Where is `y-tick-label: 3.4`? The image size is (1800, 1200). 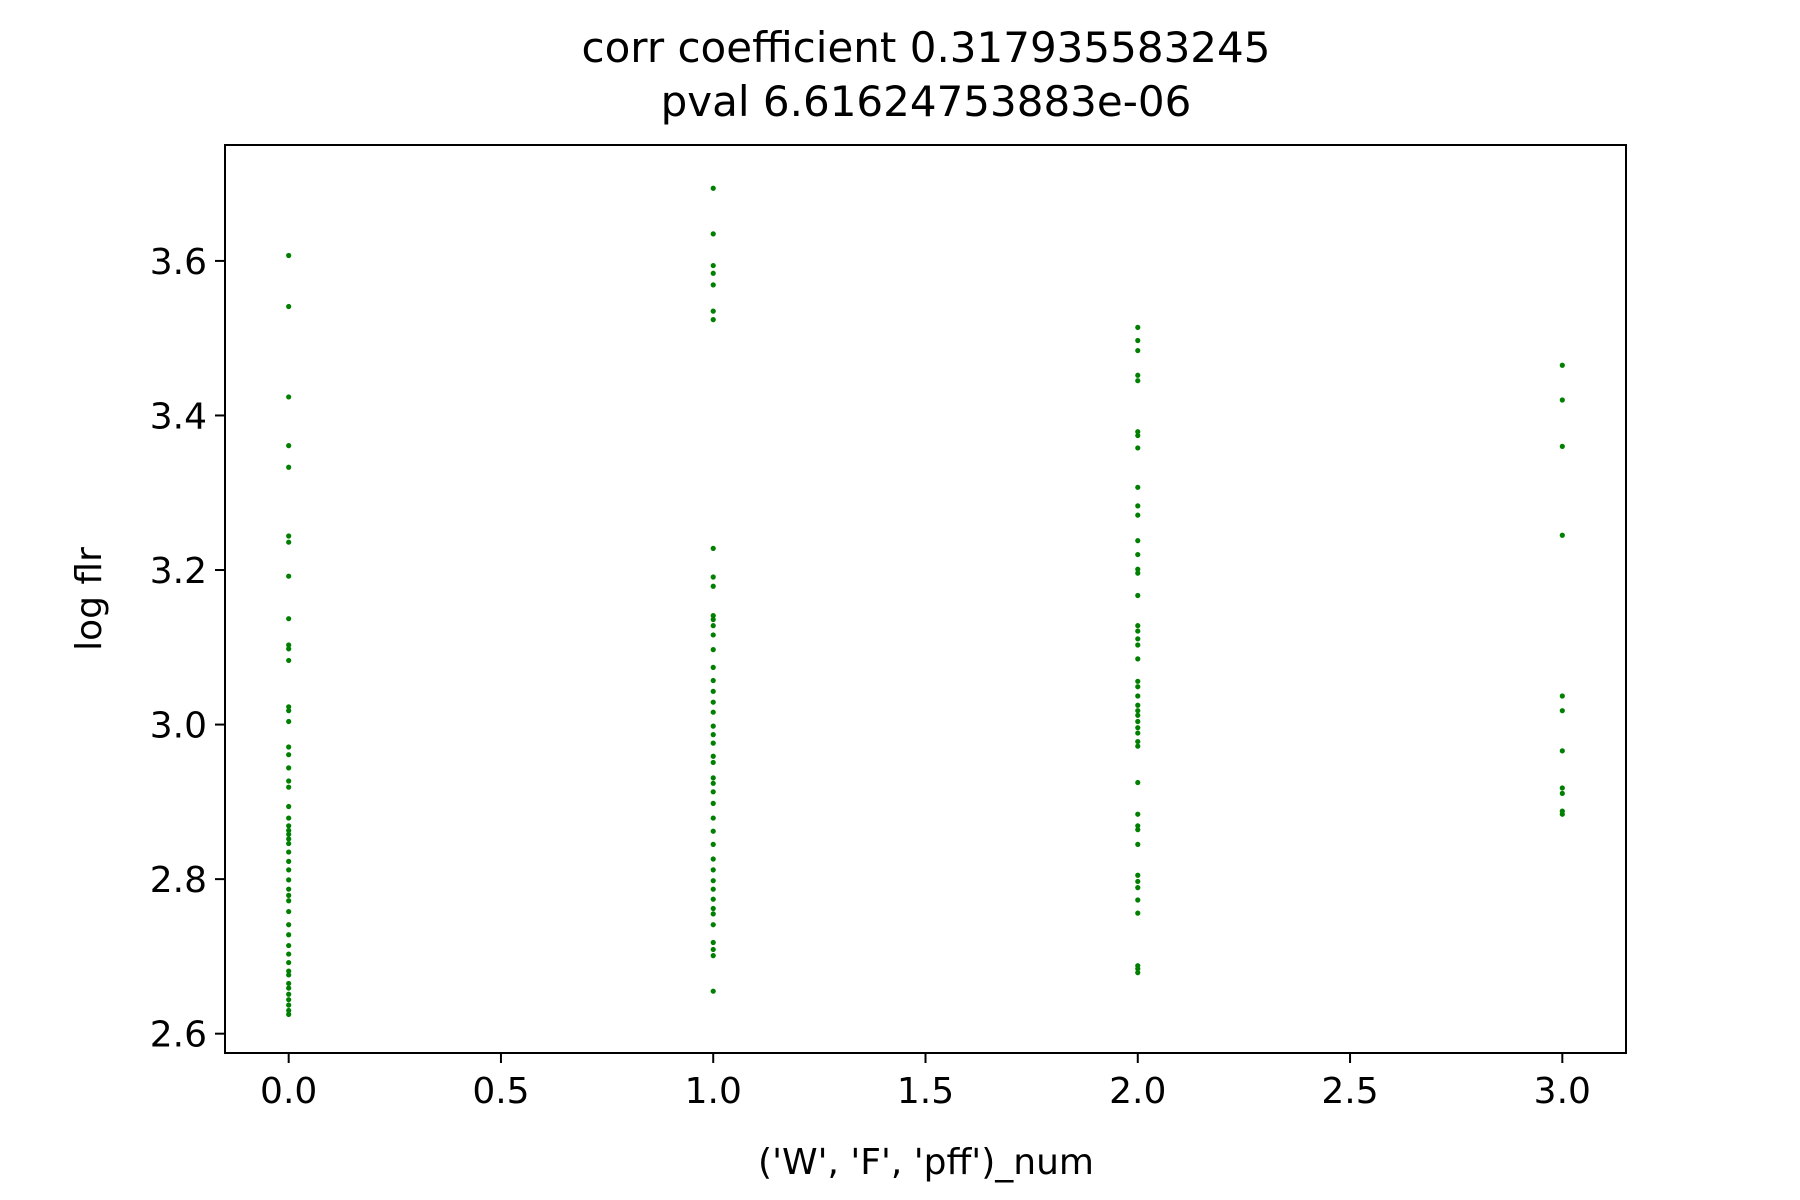 y-tick-label: 3.4 is located at coordinates (178, 416).